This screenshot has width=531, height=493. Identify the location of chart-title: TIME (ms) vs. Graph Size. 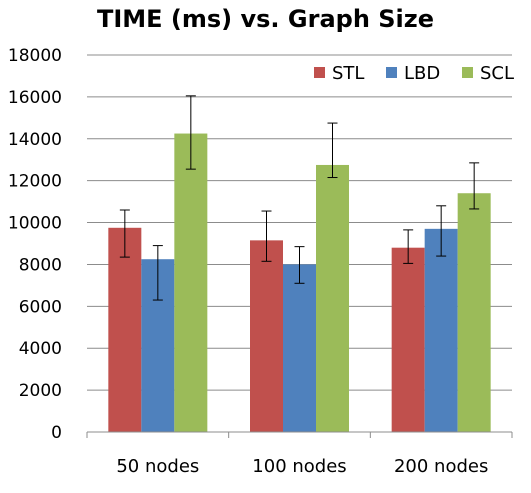
(265, 19).